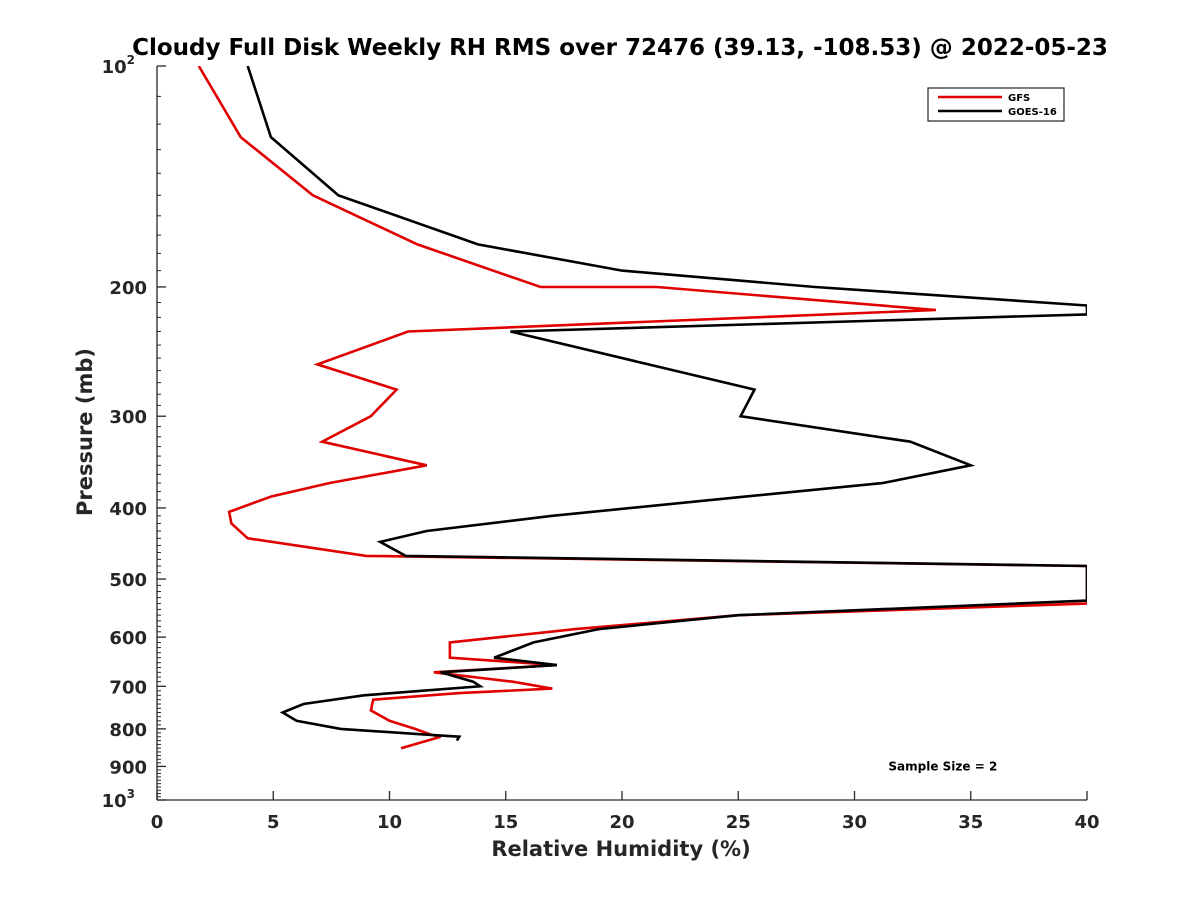  I want to click on y-tick-label: 200, so click(128, 288).